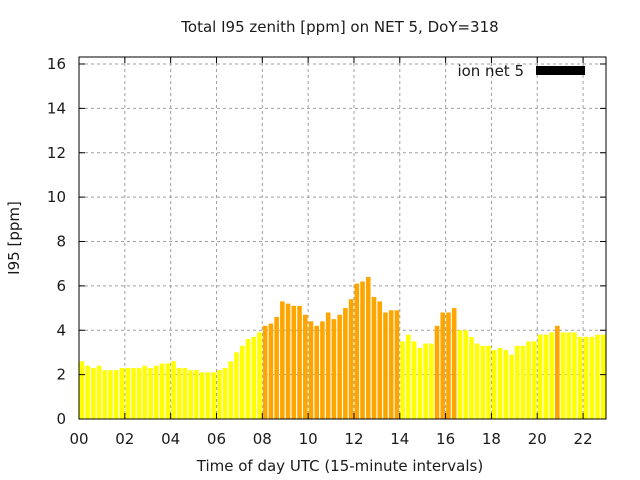  I want to click on x-tick-label: 16, so click(445, 439).